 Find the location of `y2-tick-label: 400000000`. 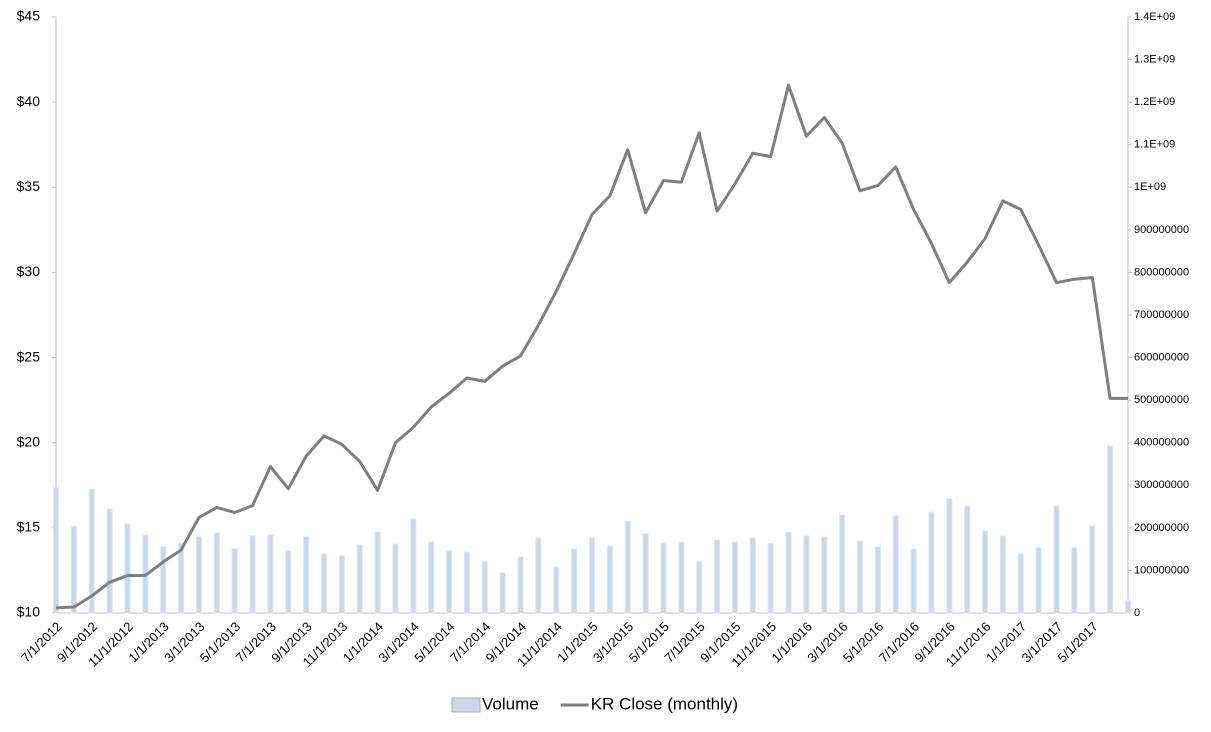

y2-tick-label: 400000000 is located at coordinates (1161, 443).